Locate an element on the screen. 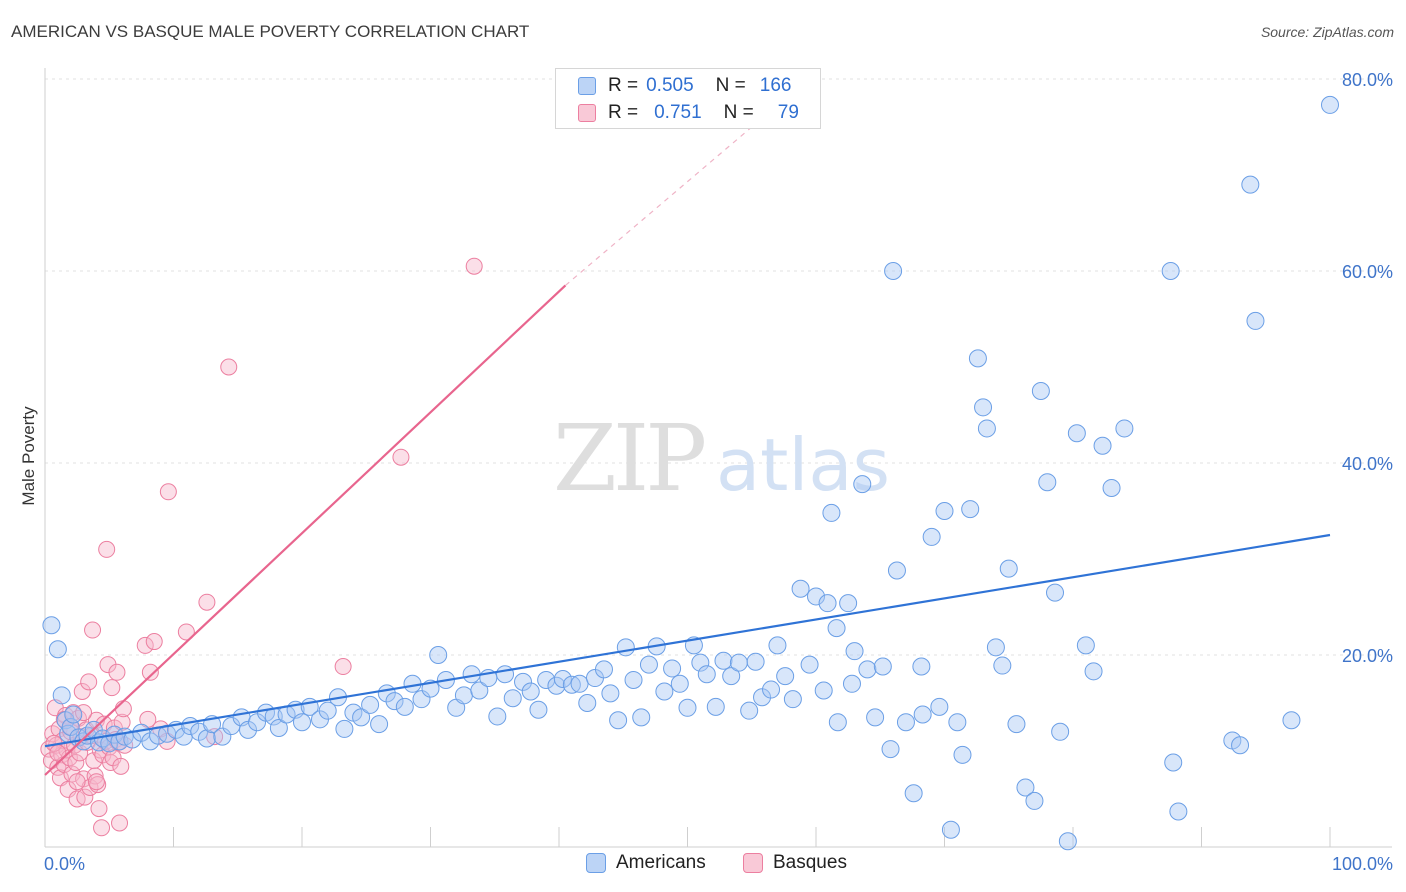  chart-source: Source: ZipAtlas.com is located at coordinates (1327, 32).